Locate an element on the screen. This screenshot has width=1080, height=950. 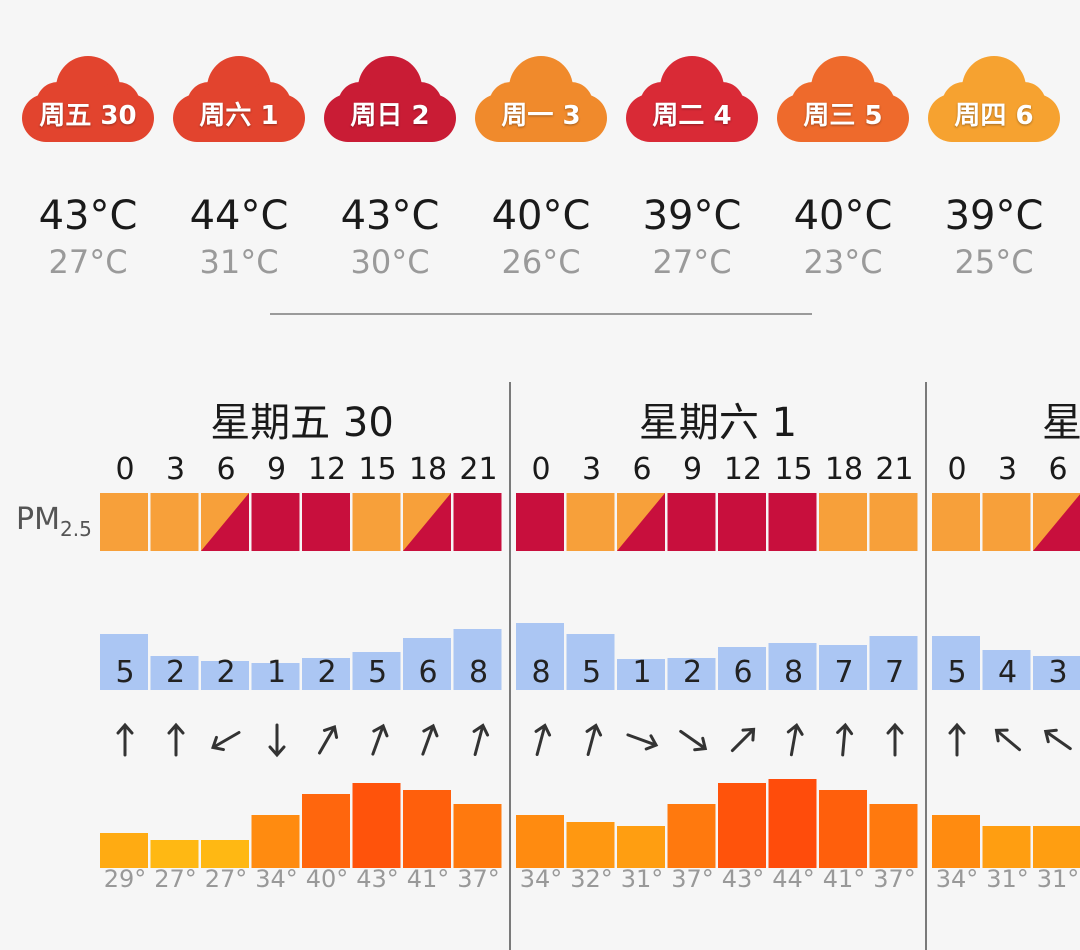
day-title: 星期五 30 is located at coordinates (302, 423).